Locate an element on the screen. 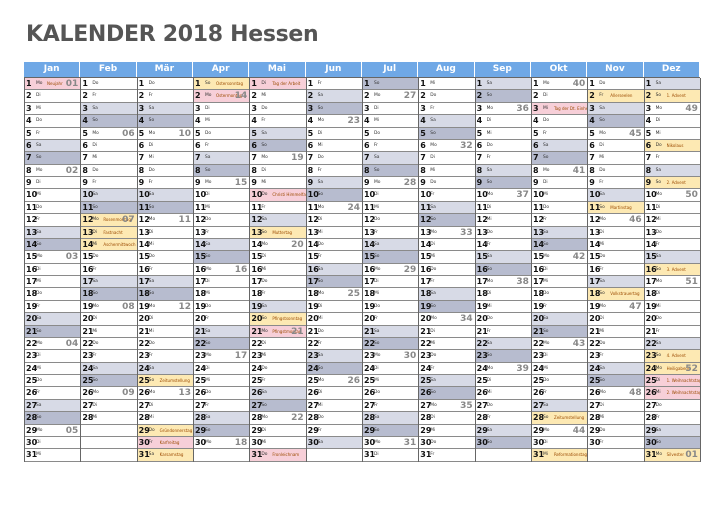  day-cell: 20 Di is located at coordinates (109, 319).